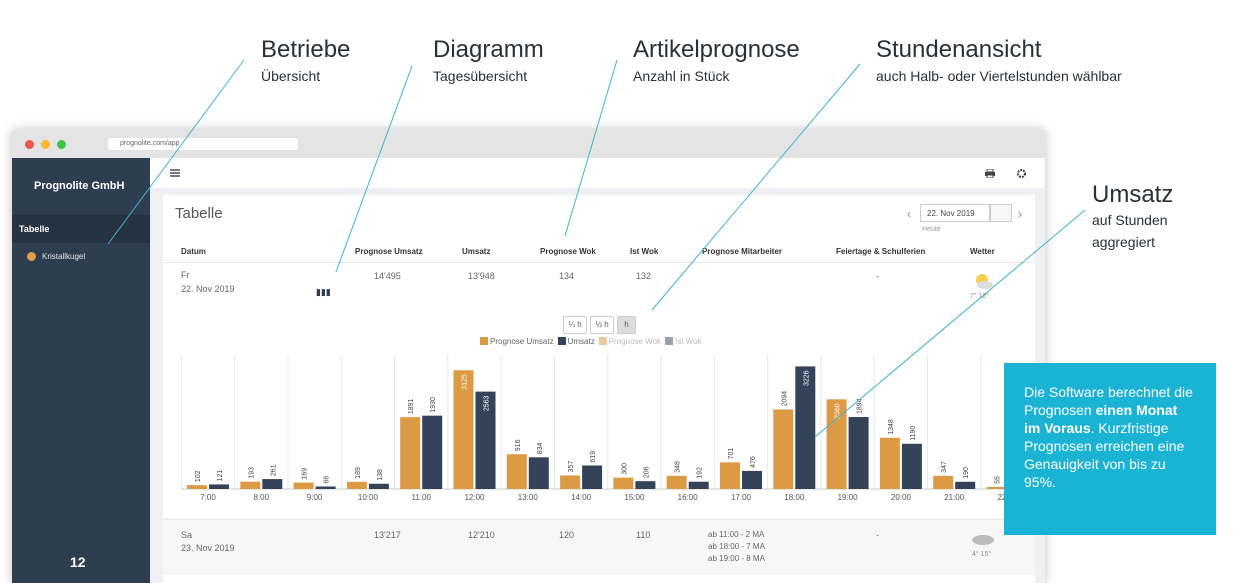 This screenshot has width=1234, height=583. What do you see at coordinates (644, 276) in the screenshot?
I see `cell: 132` at bounding box center [644, 276].